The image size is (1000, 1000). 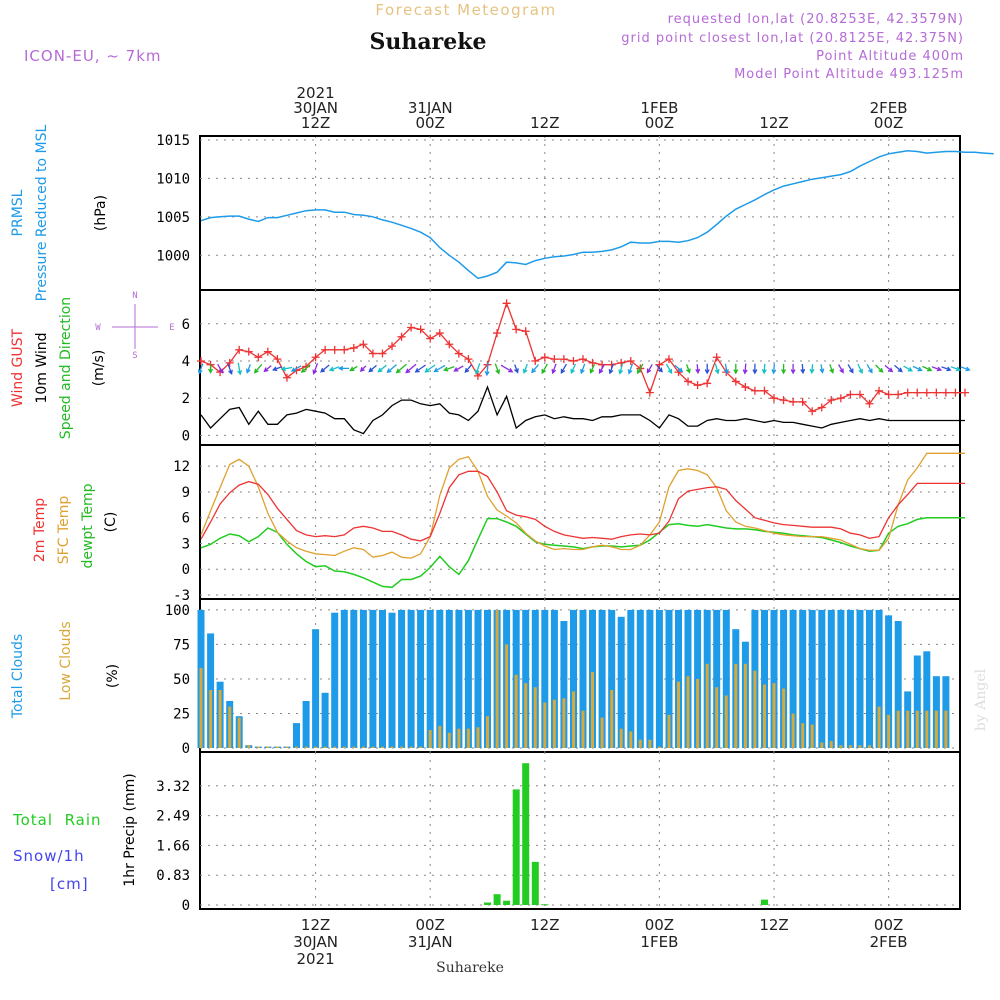 What do you see at coordinates (173, 787) in the screenshot?
I see `y-tick-label: 3.32` at bounding box center [173, 787].